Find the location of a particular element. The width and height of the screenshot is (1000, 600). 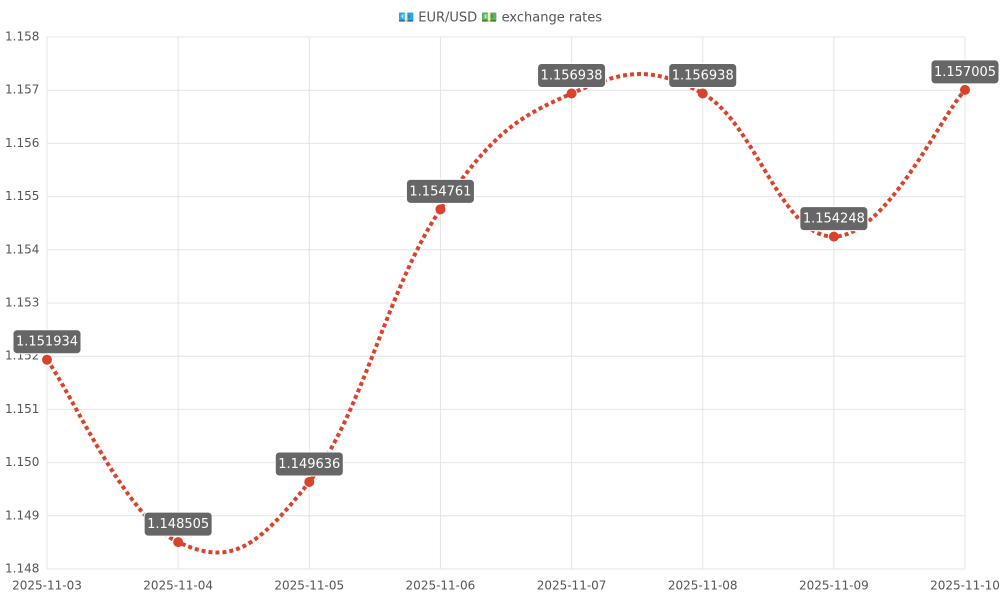

x-tick-label: 2025-11-03 is located at coordinates (47, 586).